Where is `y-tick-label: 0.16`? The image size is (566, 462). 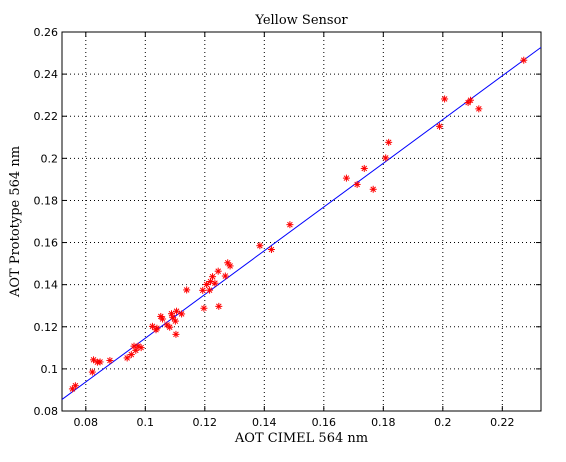 y-tick-label: 0.16 is located at coordinates (46, 243).